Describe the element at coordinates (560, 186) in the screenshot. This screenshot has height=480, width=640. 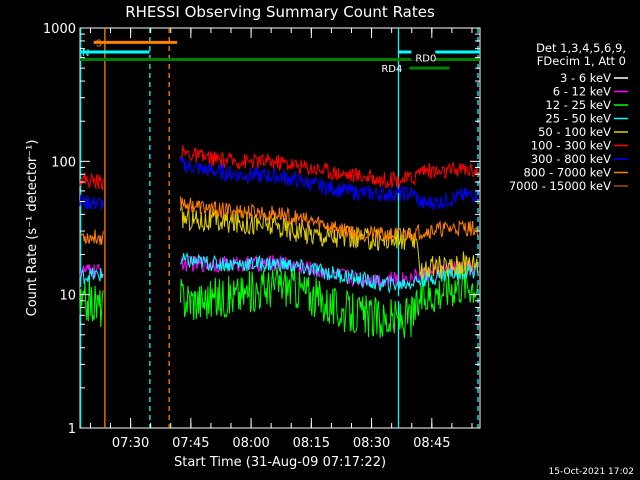
I see `legend-entry-label: 7000 - 15000 keV` at that location.